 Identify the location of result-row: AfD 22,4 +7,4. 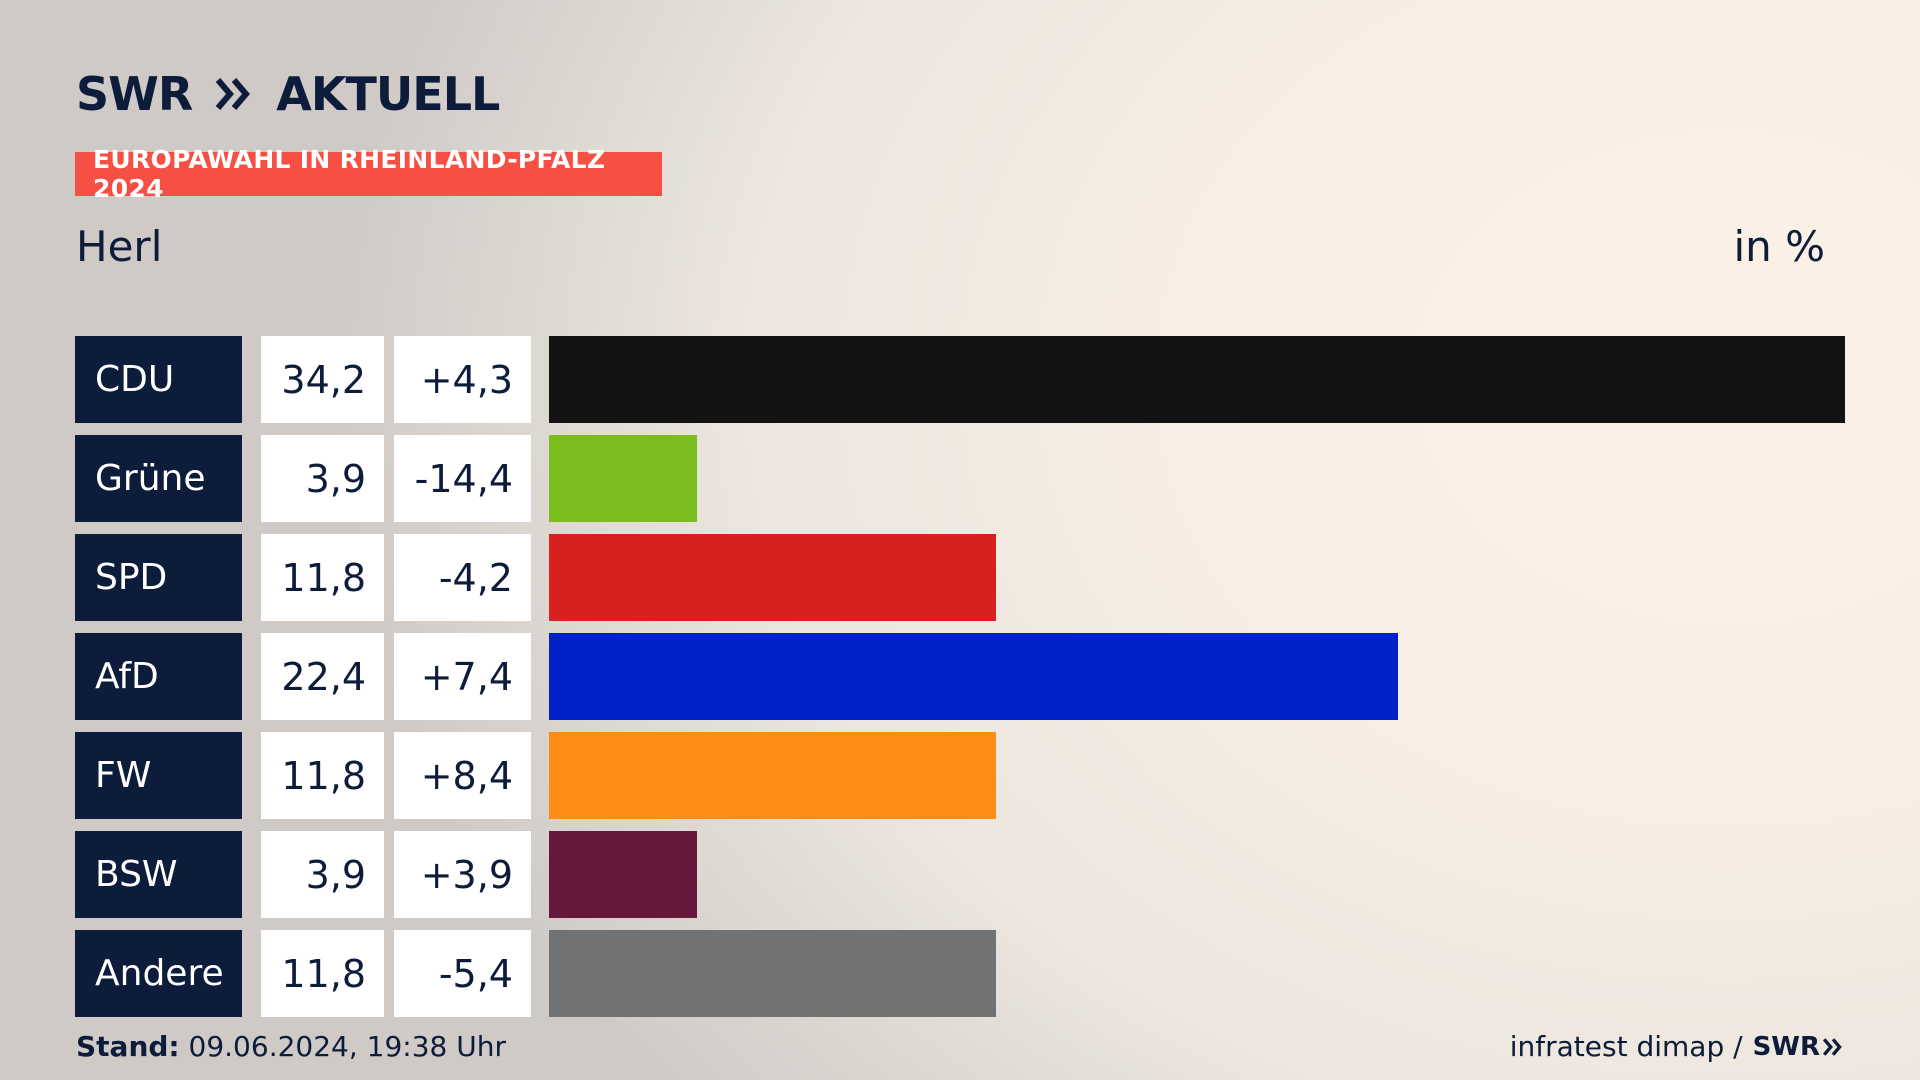
(960, 676).